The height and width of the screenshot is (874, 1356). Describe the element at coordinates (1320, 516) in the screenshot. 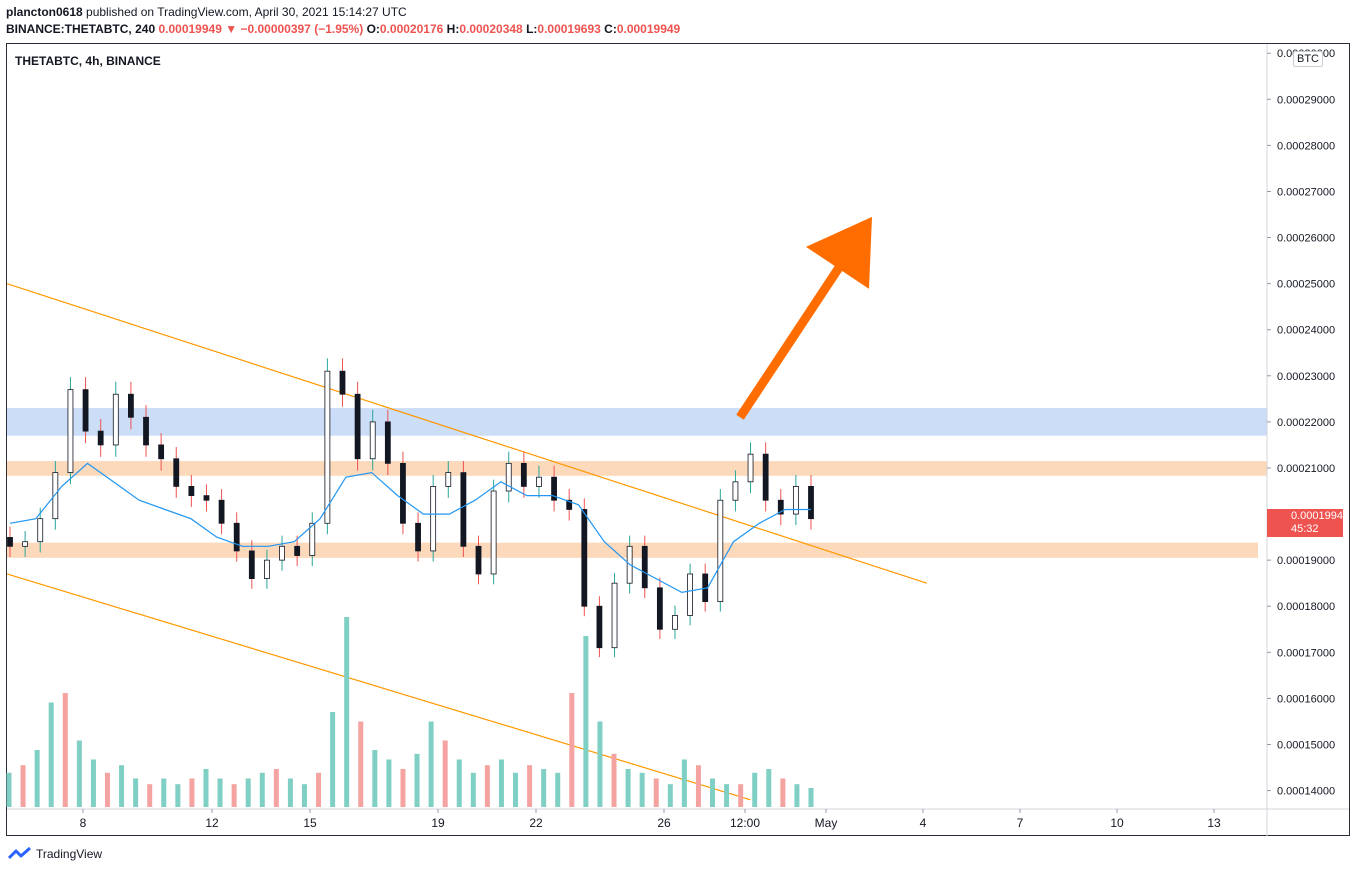

I see `price-tag-value: 0.00019949` at that location.